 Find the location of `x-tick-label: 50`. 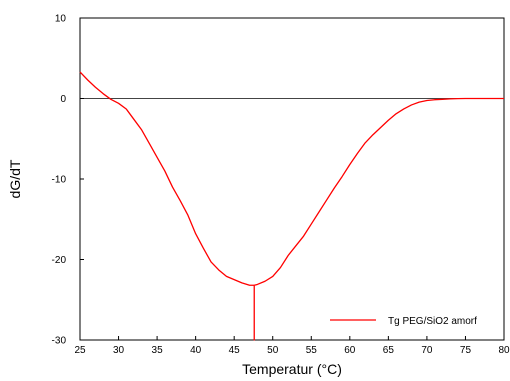

x-tick-label: 50 is located at coordinates (273, 350).